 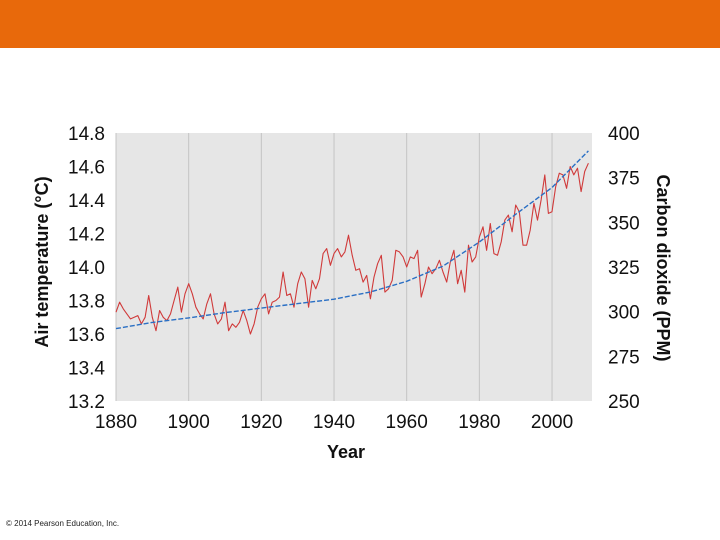 I want to click on y2-tick-label: 375, so click(x=624, y=179).